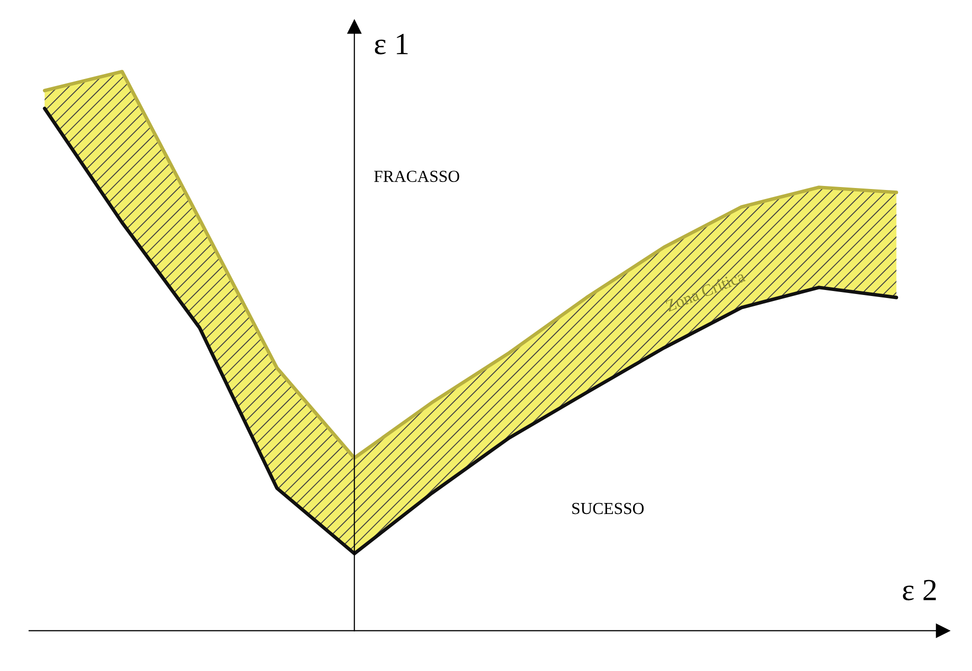 This screenshot has height=671, width=972. What do you see at coordinates (608, 508) in the screenshot?
I see `annotation: SUCESSO` at bounding box center [608, 508].